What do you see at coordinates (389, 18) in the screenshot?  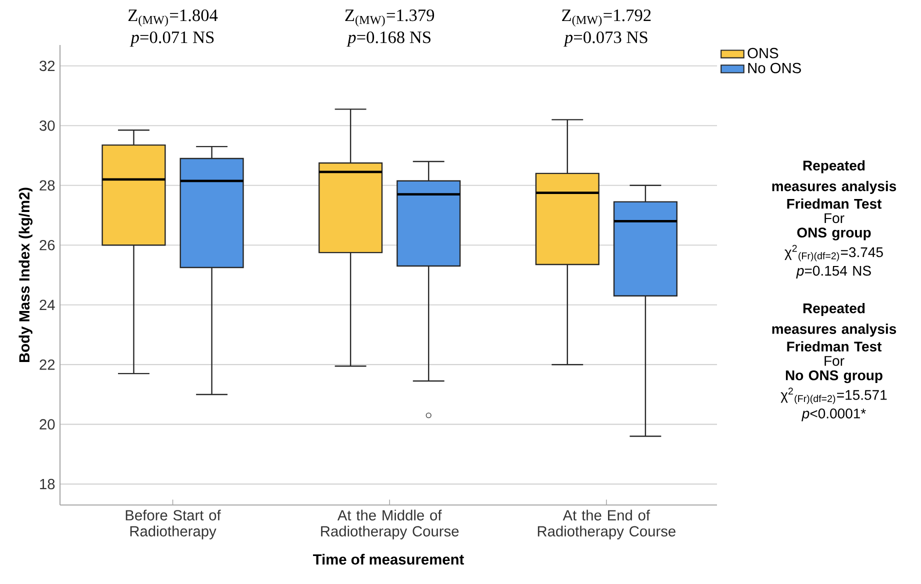 I see `text: Z$_{(MW)}$=1.379` at bounding box center [389, 18].